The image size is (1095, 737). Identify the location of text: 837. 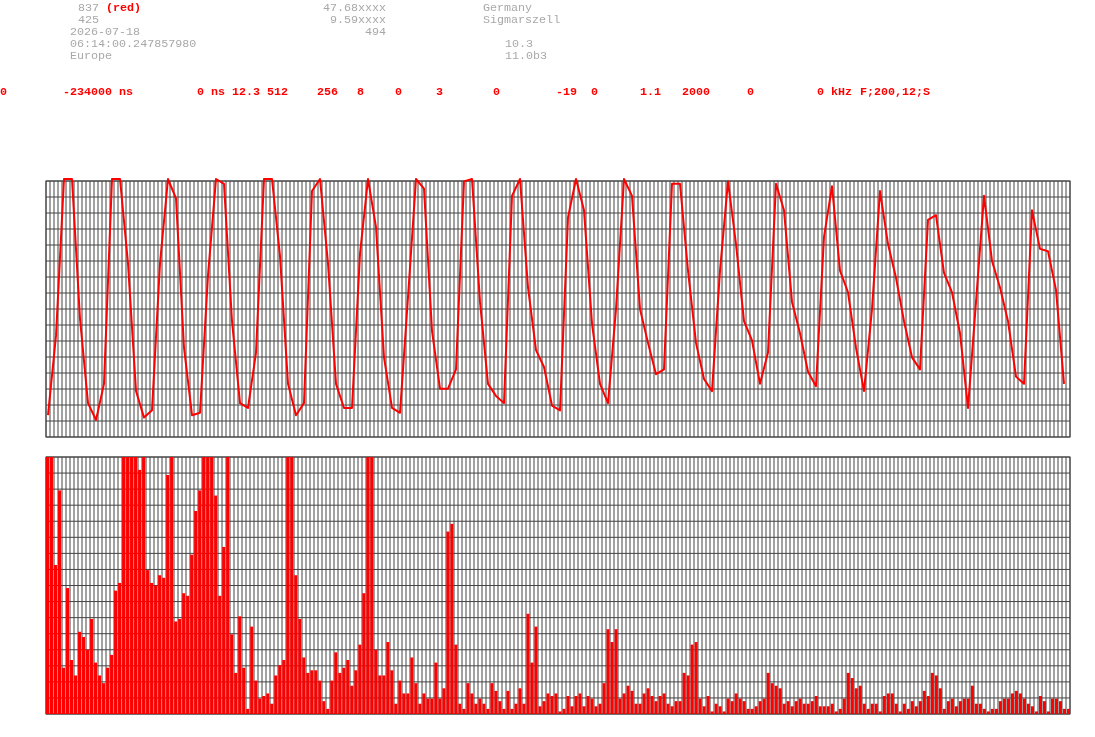
(89, 8).